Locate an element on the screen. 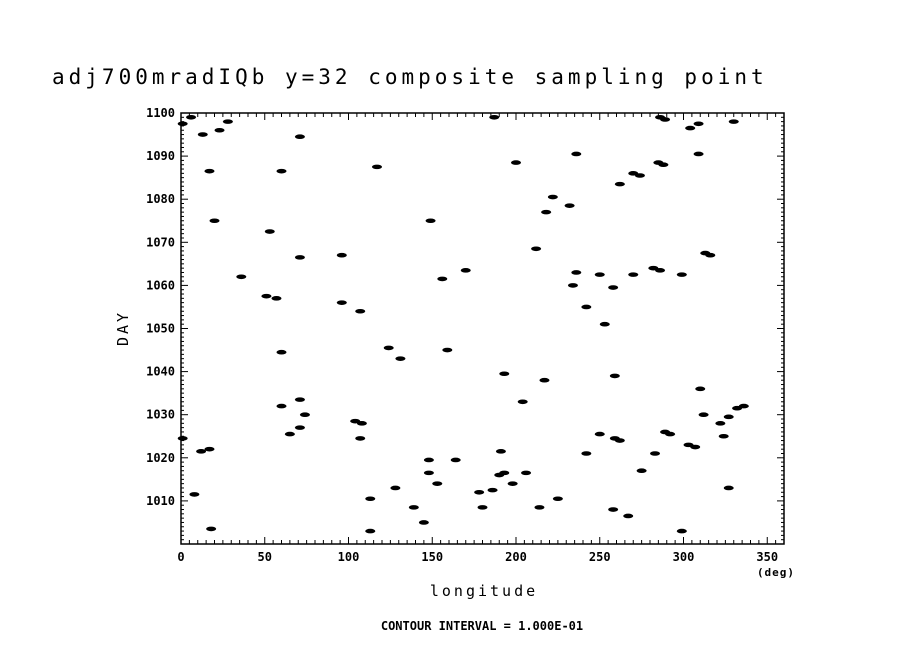 This screenshot has height=654, width=904. y-tick-labels: 1010 1020 1030 1040 1050 1060 1070 1080 1090 1100 is located at coordinates (160, 307).